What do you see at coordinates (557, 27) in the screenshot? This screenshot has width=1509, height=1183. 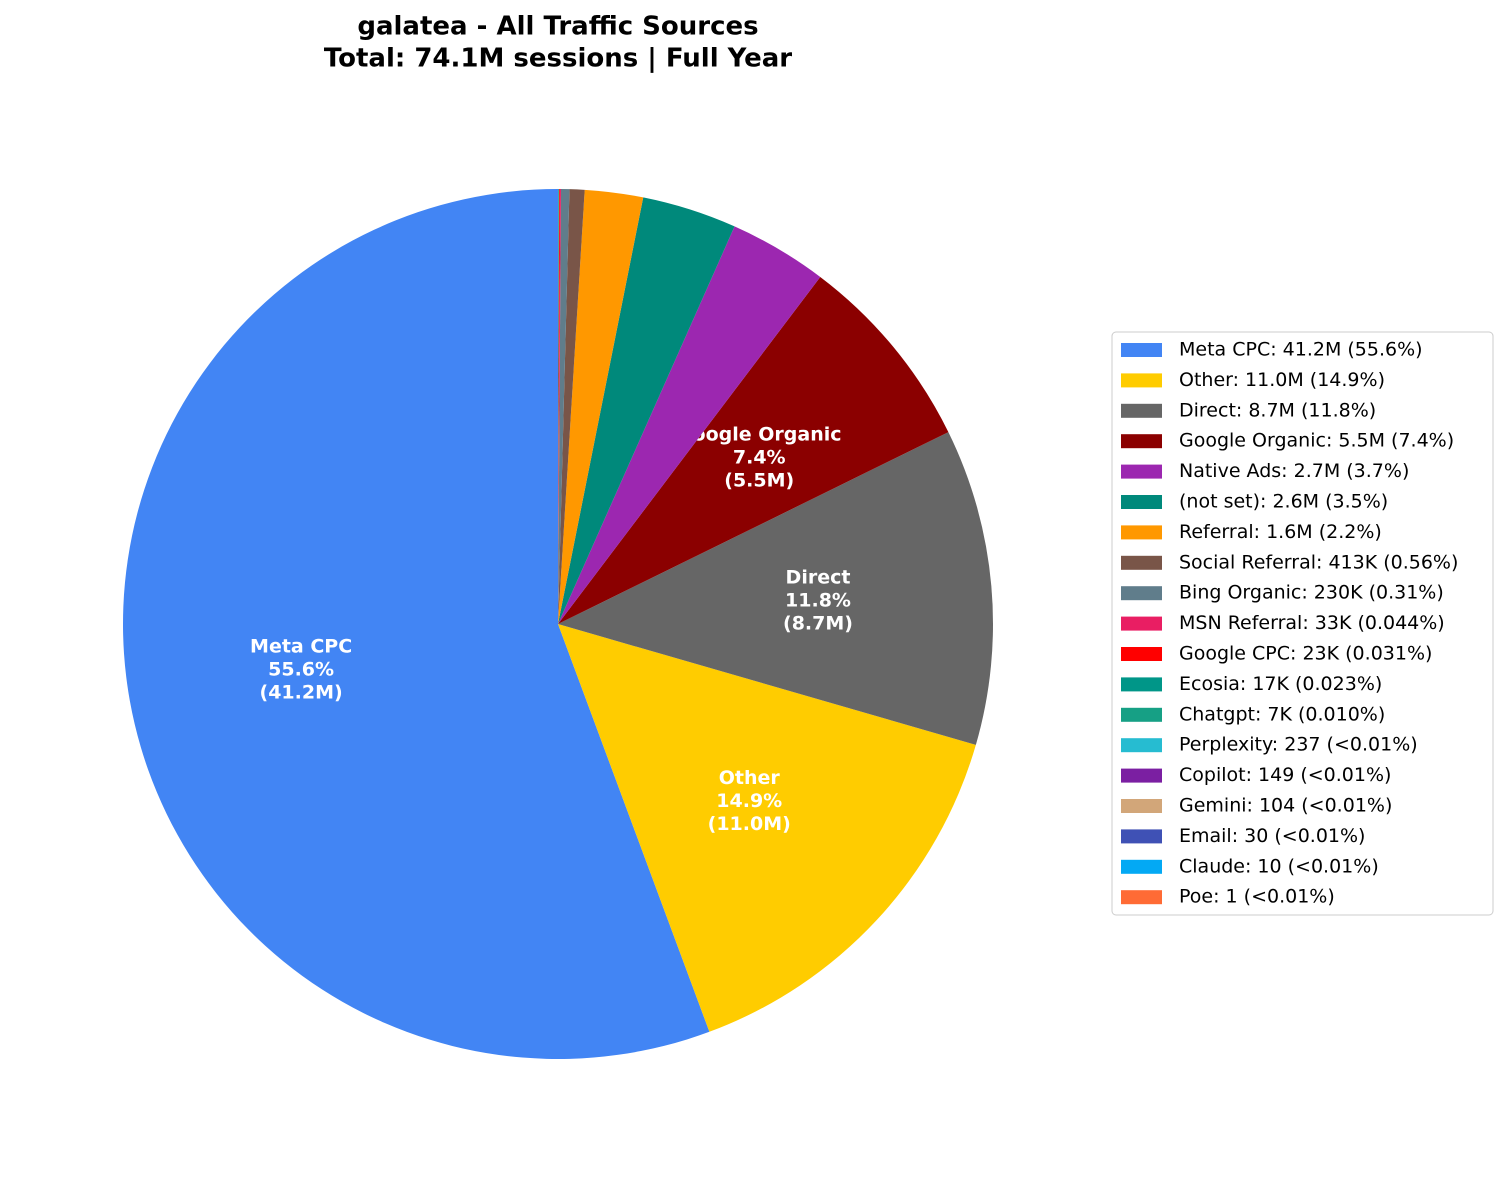 I see `chart-title: galatea - All Traffic Sources` at bounding box center [557, 27].